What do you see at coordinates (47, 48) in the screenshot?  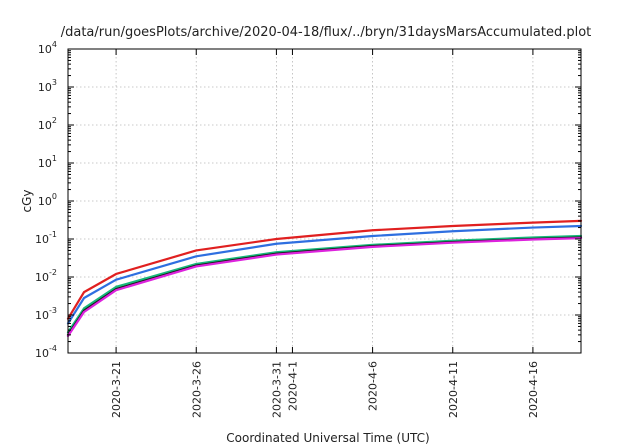 I see `y-tick-label: 10⁴` at bounding box center [47, 48].